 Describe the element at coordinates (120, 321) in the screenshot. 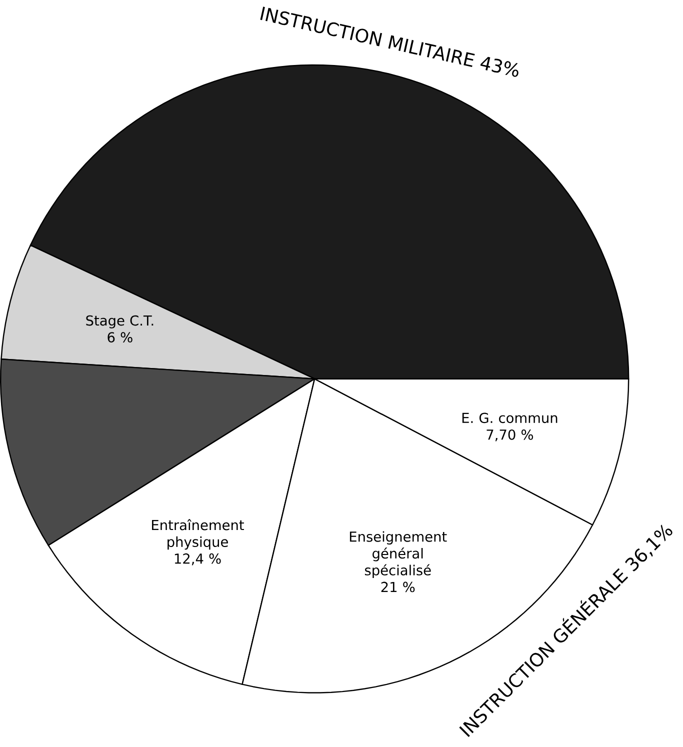

I see `slice-label: Stage C.T.` at that location.